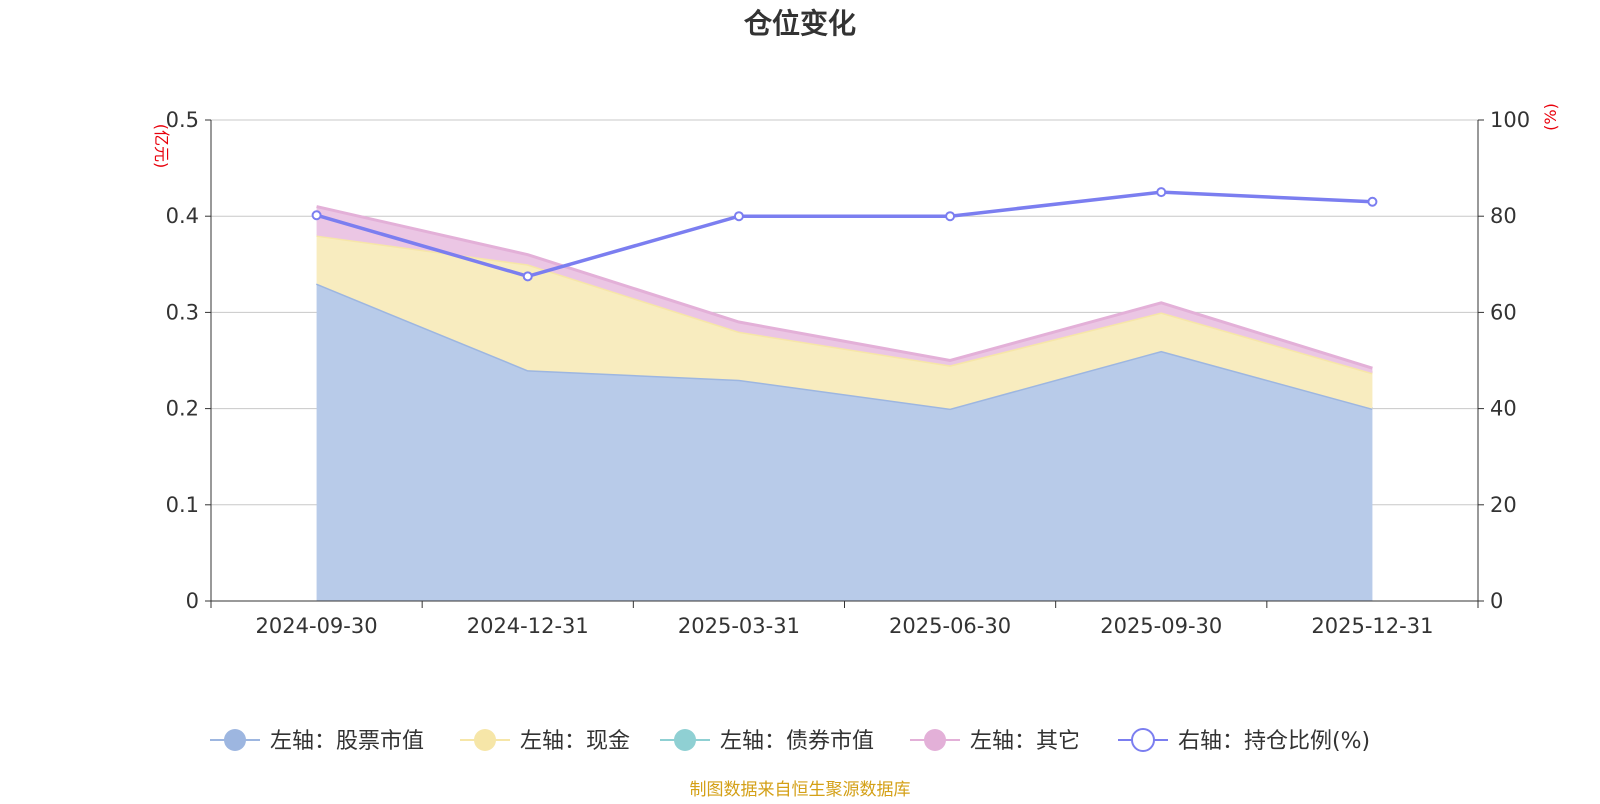  What do you see at coordinates (1510, 120) in the screenshot?
I see `right-tick-label: 100` at bounding box center [1510, 120].